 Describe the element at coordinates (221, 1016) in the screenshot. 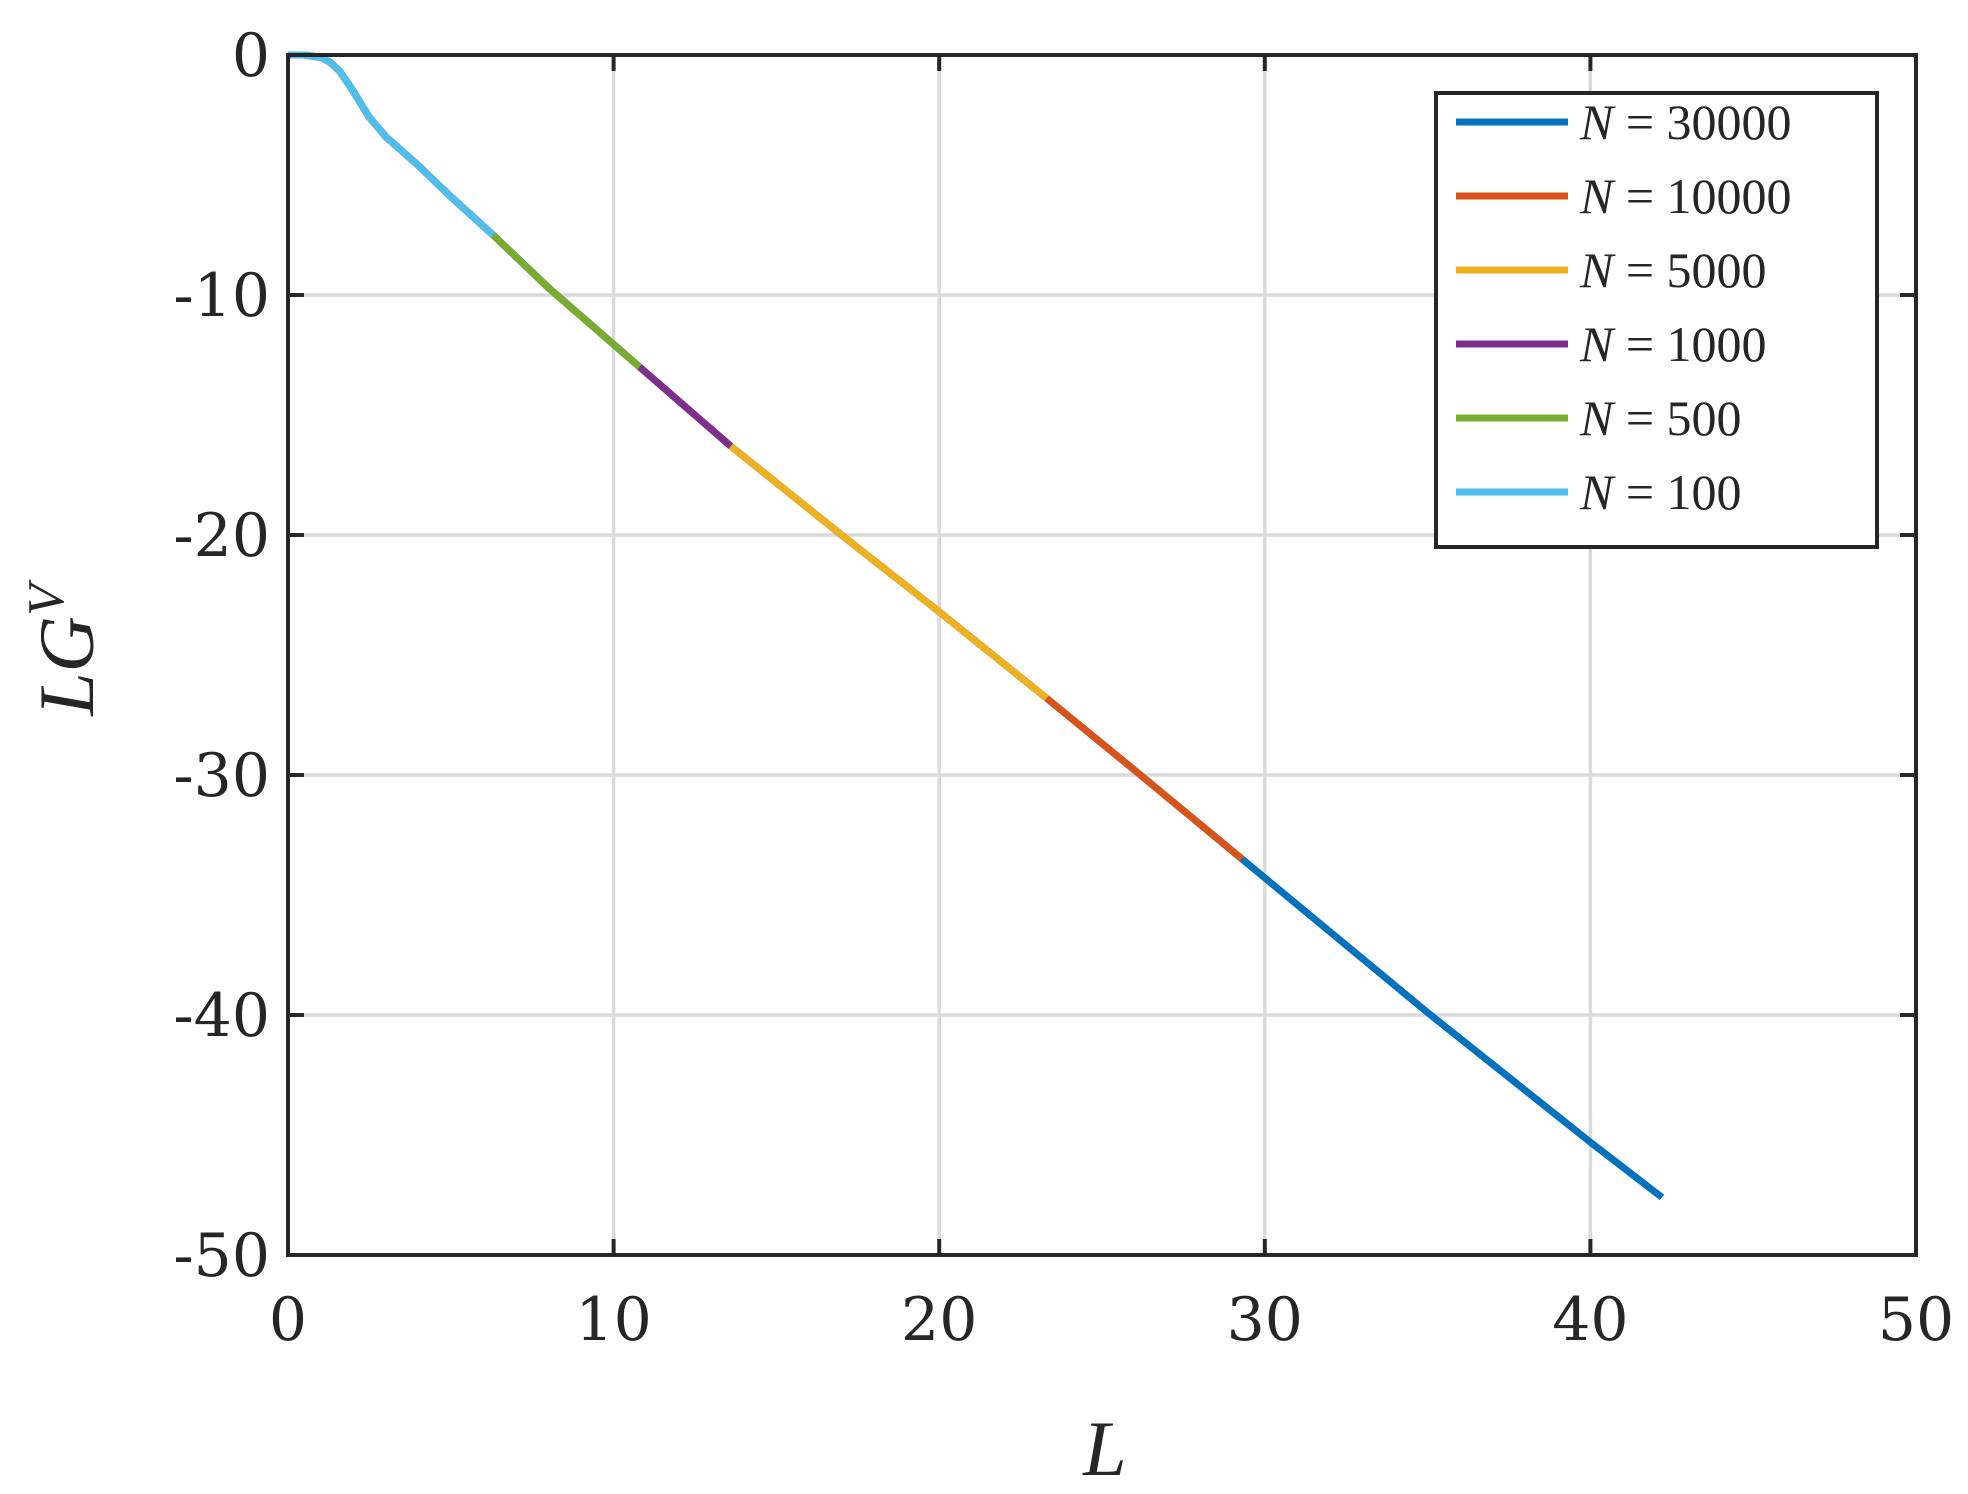

I see `y-tick-label: -40` at that location.